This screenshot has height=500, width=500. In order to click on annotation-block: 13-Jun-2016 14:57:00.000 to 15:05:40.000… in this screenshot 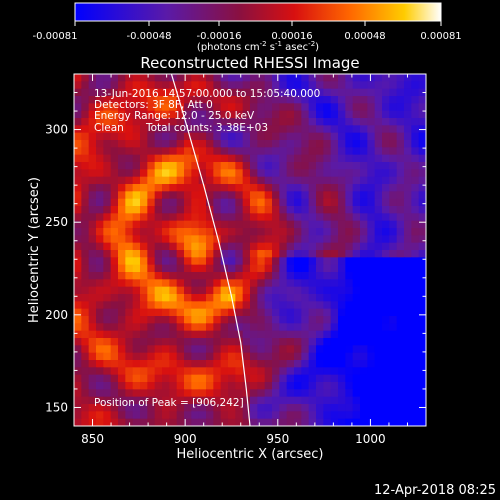, I will do `click(207, 111)`.